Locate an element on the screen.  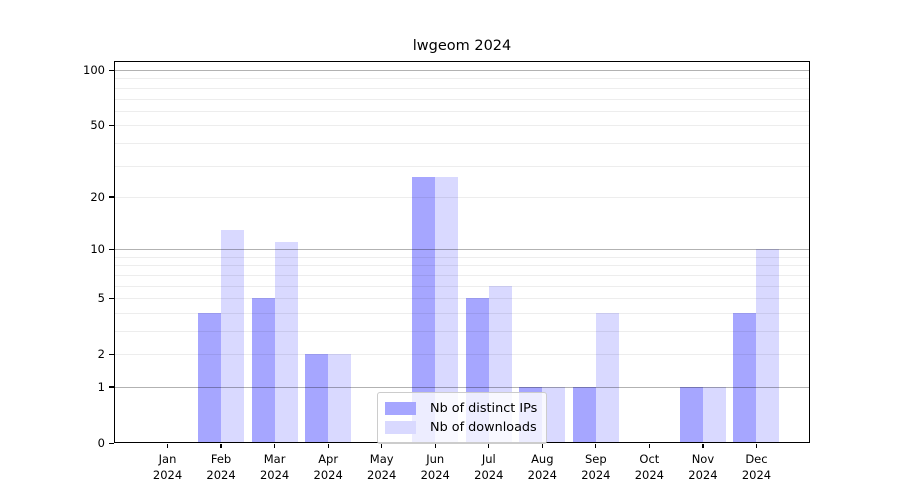
legend-item-downloads: Nb of downloads is located at coordinates (461, 427).